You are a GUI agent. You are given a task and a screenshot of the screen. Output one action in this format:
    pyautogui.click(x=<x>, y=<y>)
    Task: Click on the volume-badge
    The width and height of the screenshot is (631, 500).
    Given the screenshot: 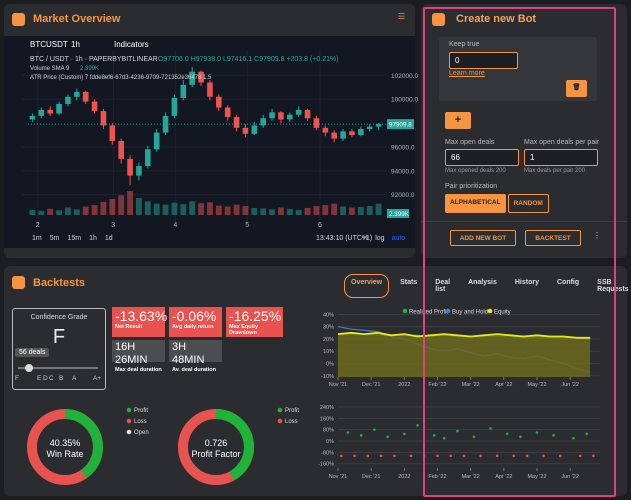 What is the action you would take?
    pyautogui.click(x=398, y=213)
    